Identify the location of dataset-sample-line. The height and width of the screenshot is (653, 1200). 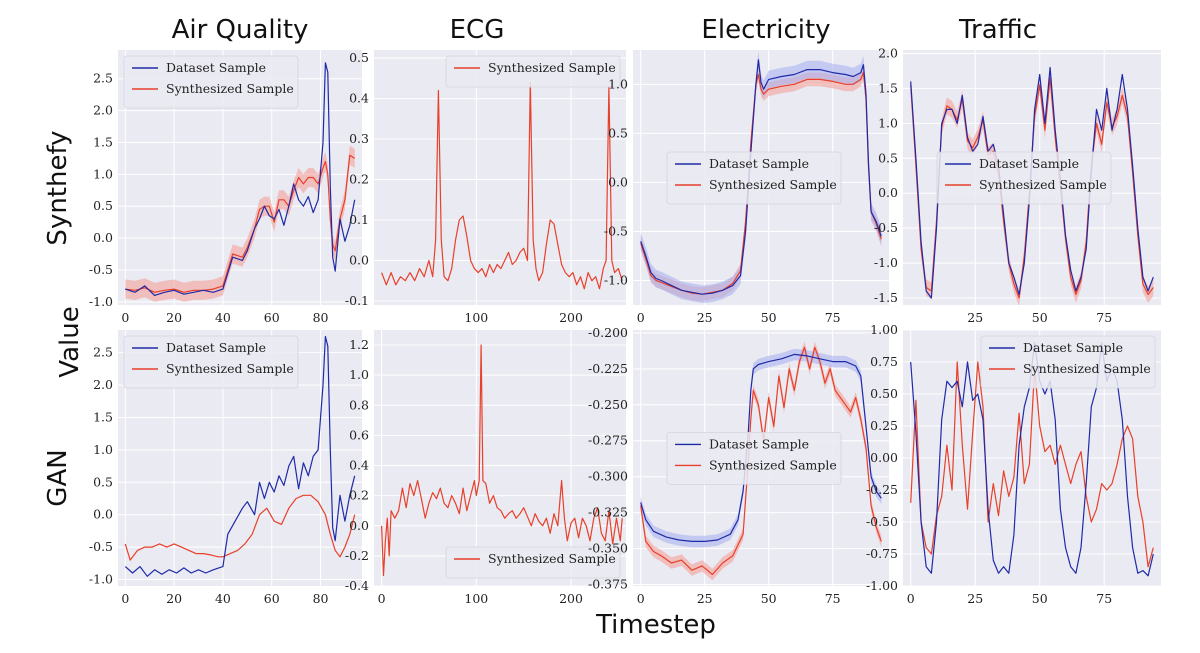
(240, 456).